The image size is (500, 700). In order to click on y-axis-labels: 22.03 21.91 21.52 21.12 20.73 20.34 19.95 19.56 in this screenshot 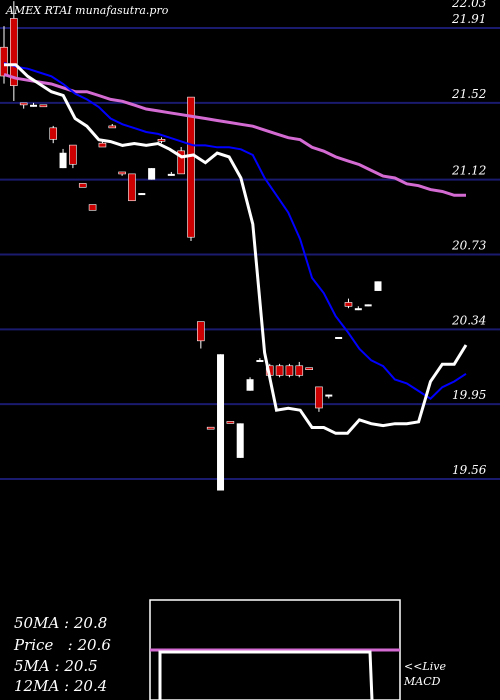, I will do `click(469, 238)`.